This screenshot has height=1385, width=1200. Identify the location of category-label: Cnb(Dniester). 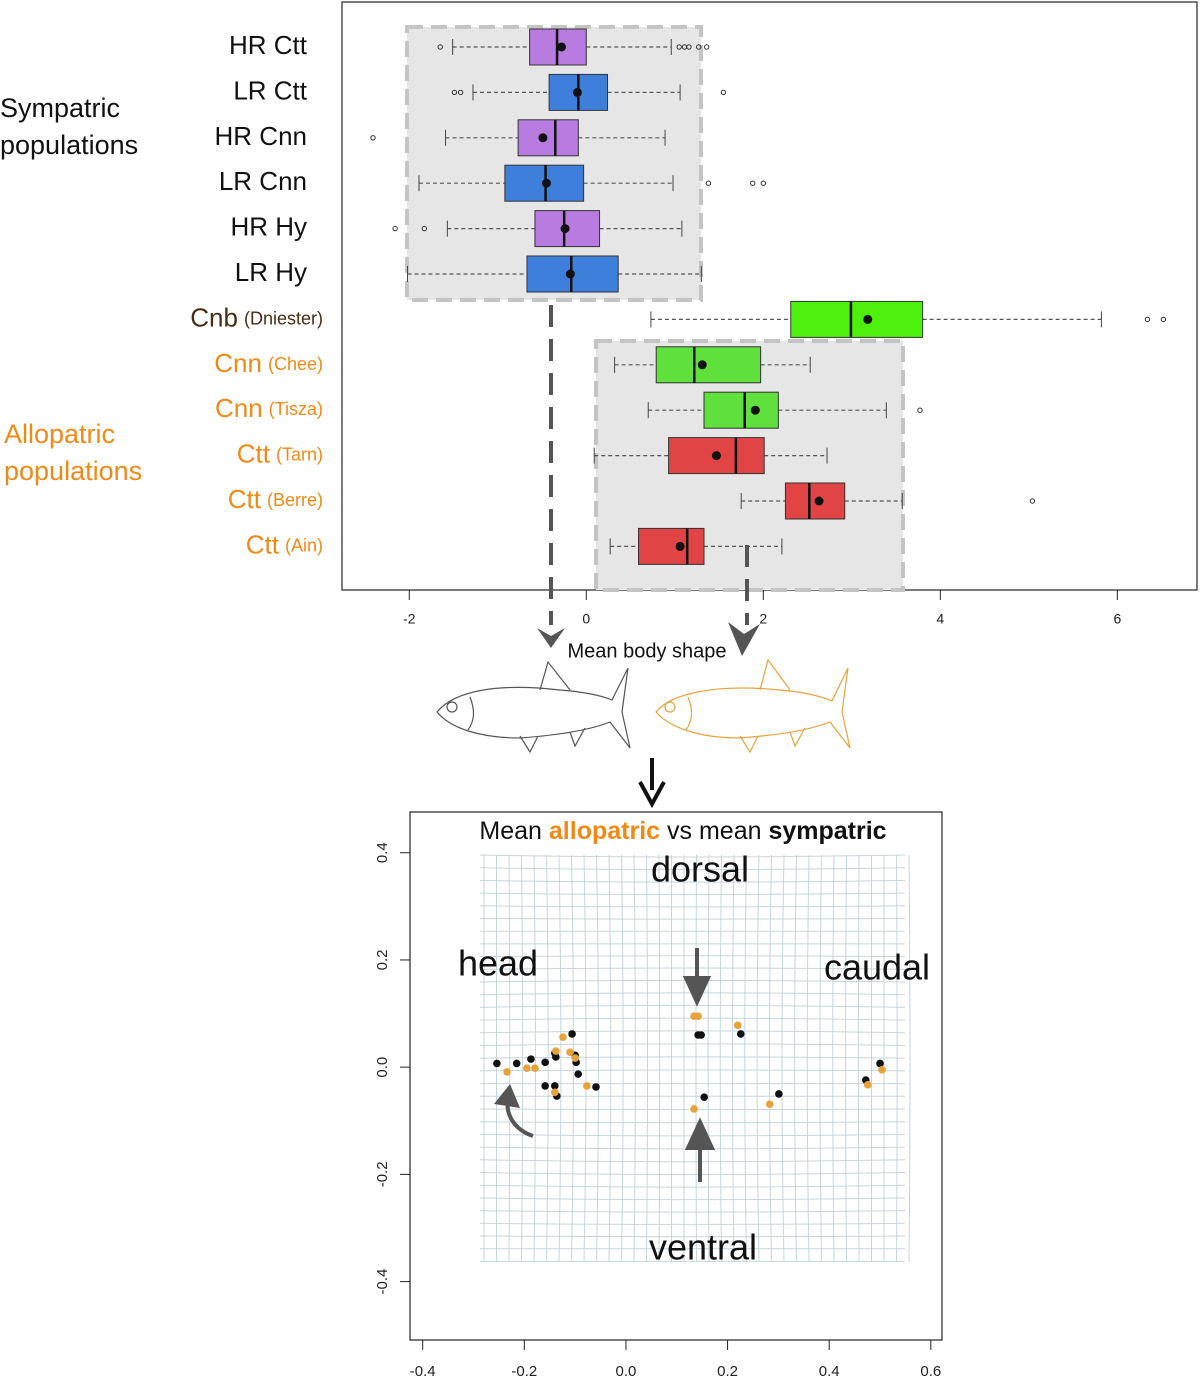
(256, 317).